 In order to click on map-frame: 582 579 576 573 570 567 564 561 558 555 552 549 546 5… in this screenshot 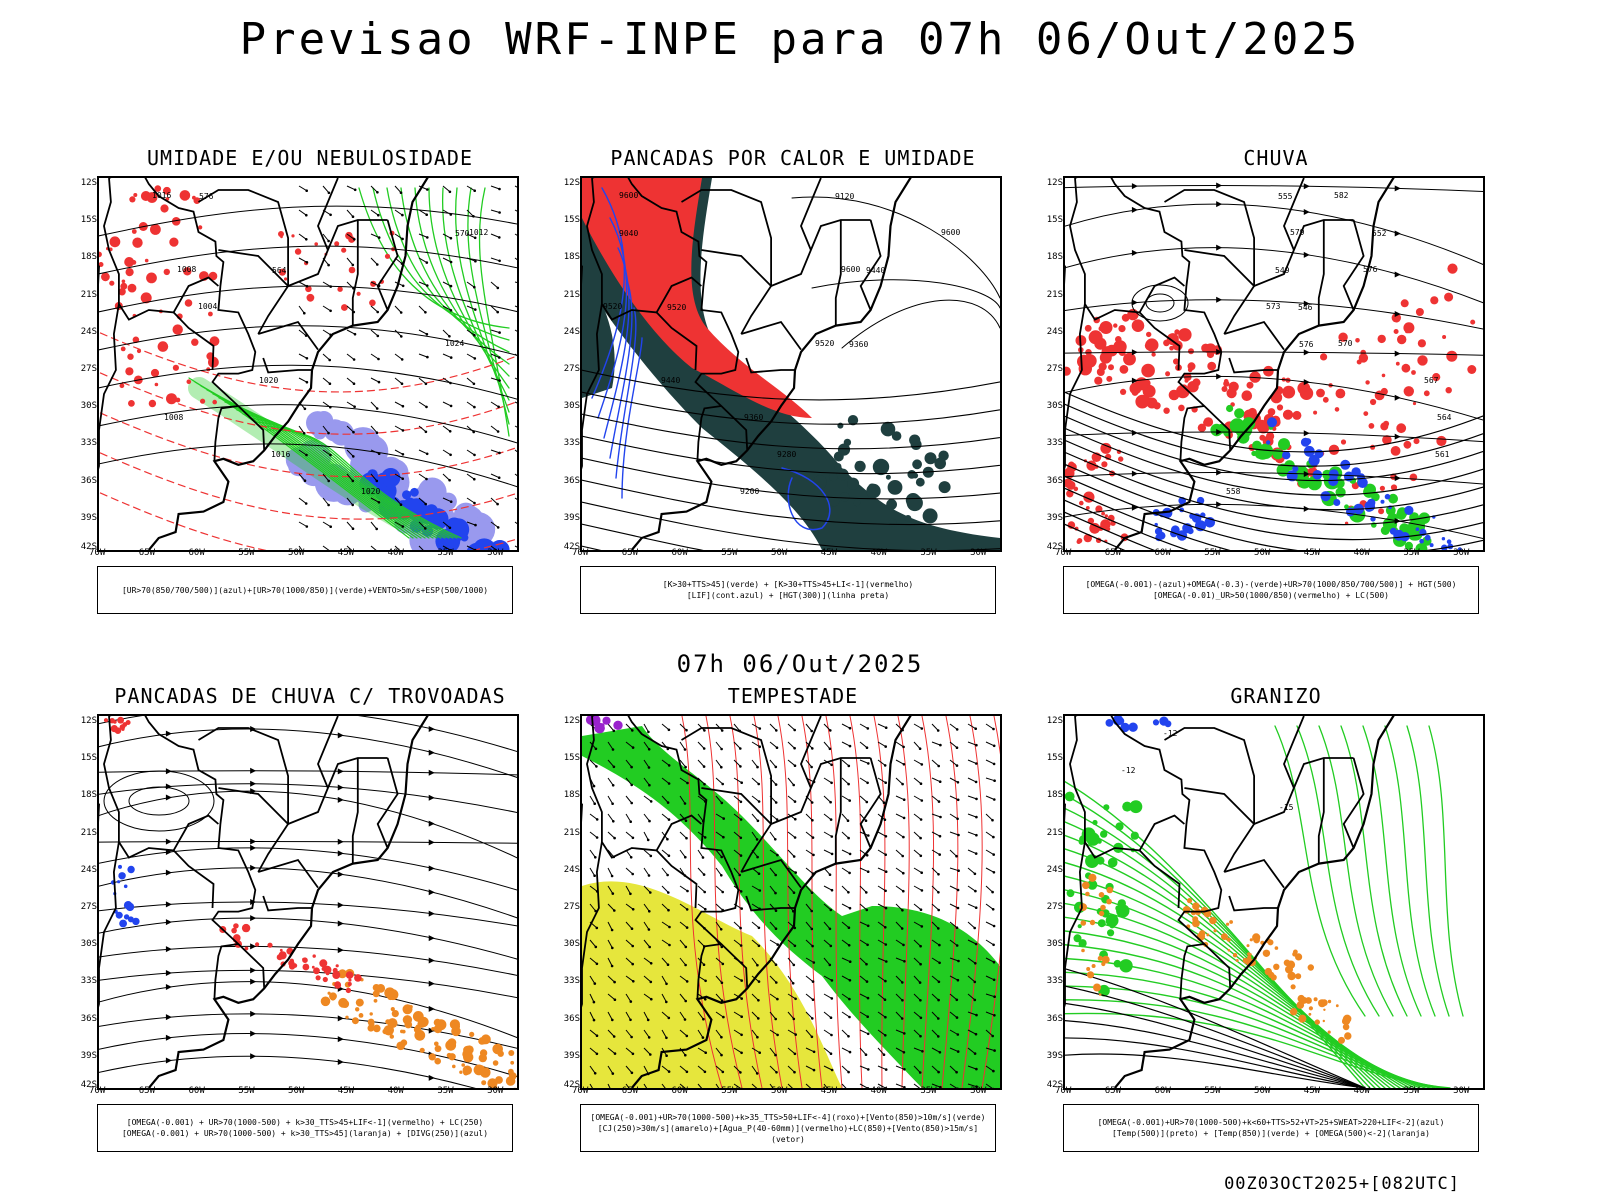, I will do `click(1274, 364)`.